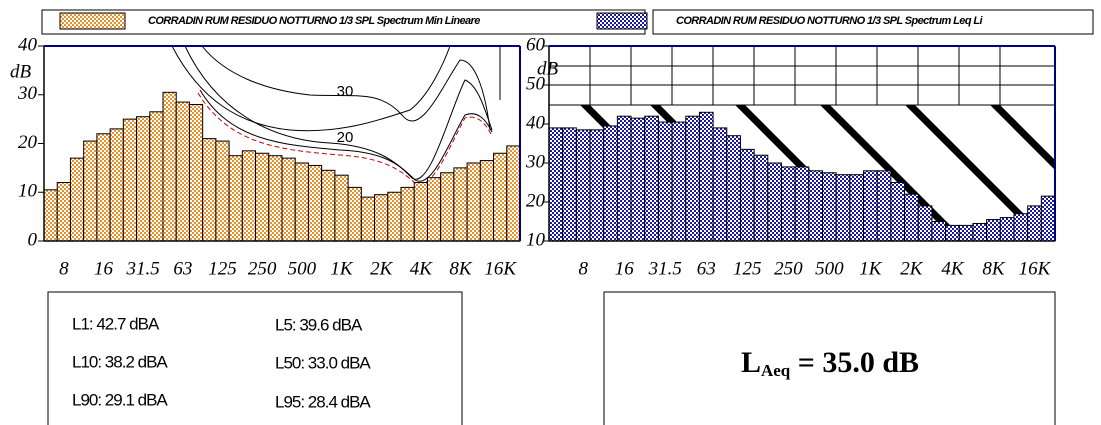 This screenshot has height=425, width=1101. What do you see at coordinates (912, 268) in the screenshot?
I see `x-tick-label: 2K` at bounding box center [912, 268].